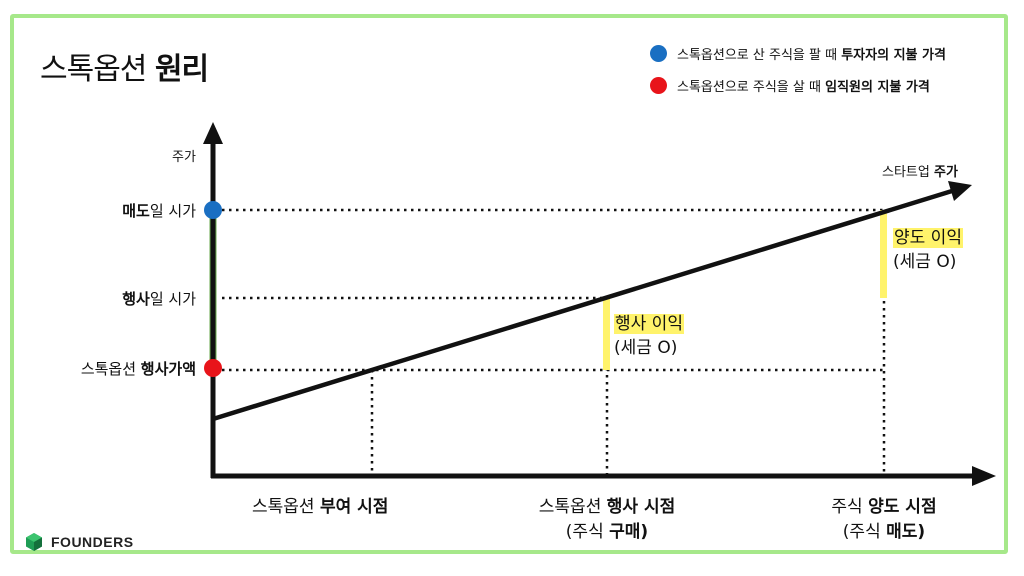  What do you see at coordinates (629, 532) in the screenshot?
I see `x-point-bold: 구매)` at bounding box center [629, 532].